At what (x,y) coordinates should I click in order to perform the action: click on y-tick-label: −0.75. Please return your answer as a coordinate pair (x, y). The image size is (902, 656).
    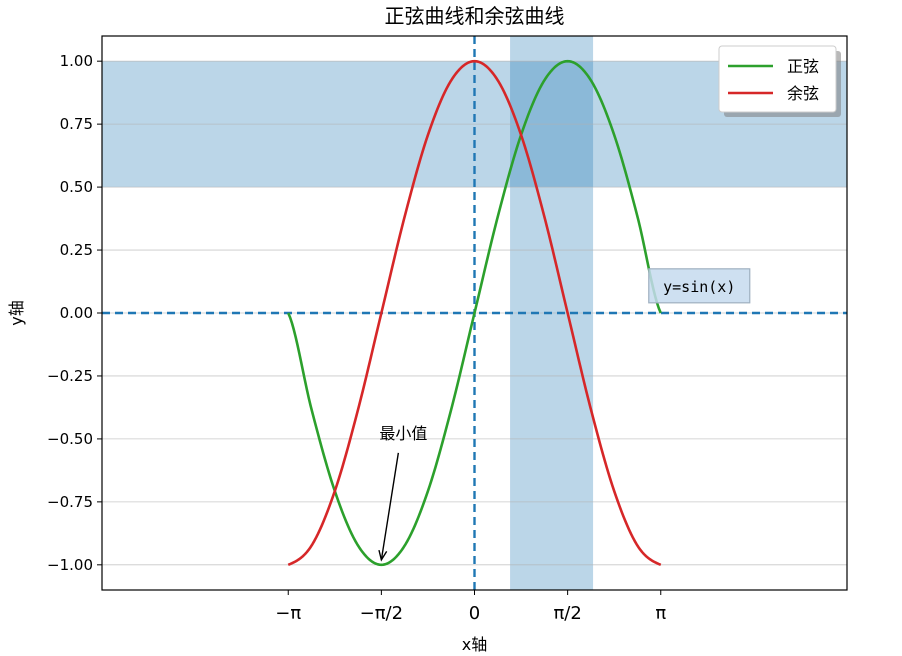
    Looking at the image, I should click on (70, 502).